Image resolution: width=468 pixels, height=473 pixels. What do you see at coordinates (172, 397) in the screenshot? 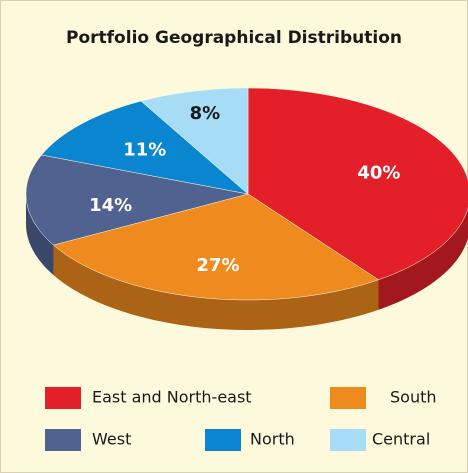
I see `legend-label: East and North-east` at bounding box center [172, 397].